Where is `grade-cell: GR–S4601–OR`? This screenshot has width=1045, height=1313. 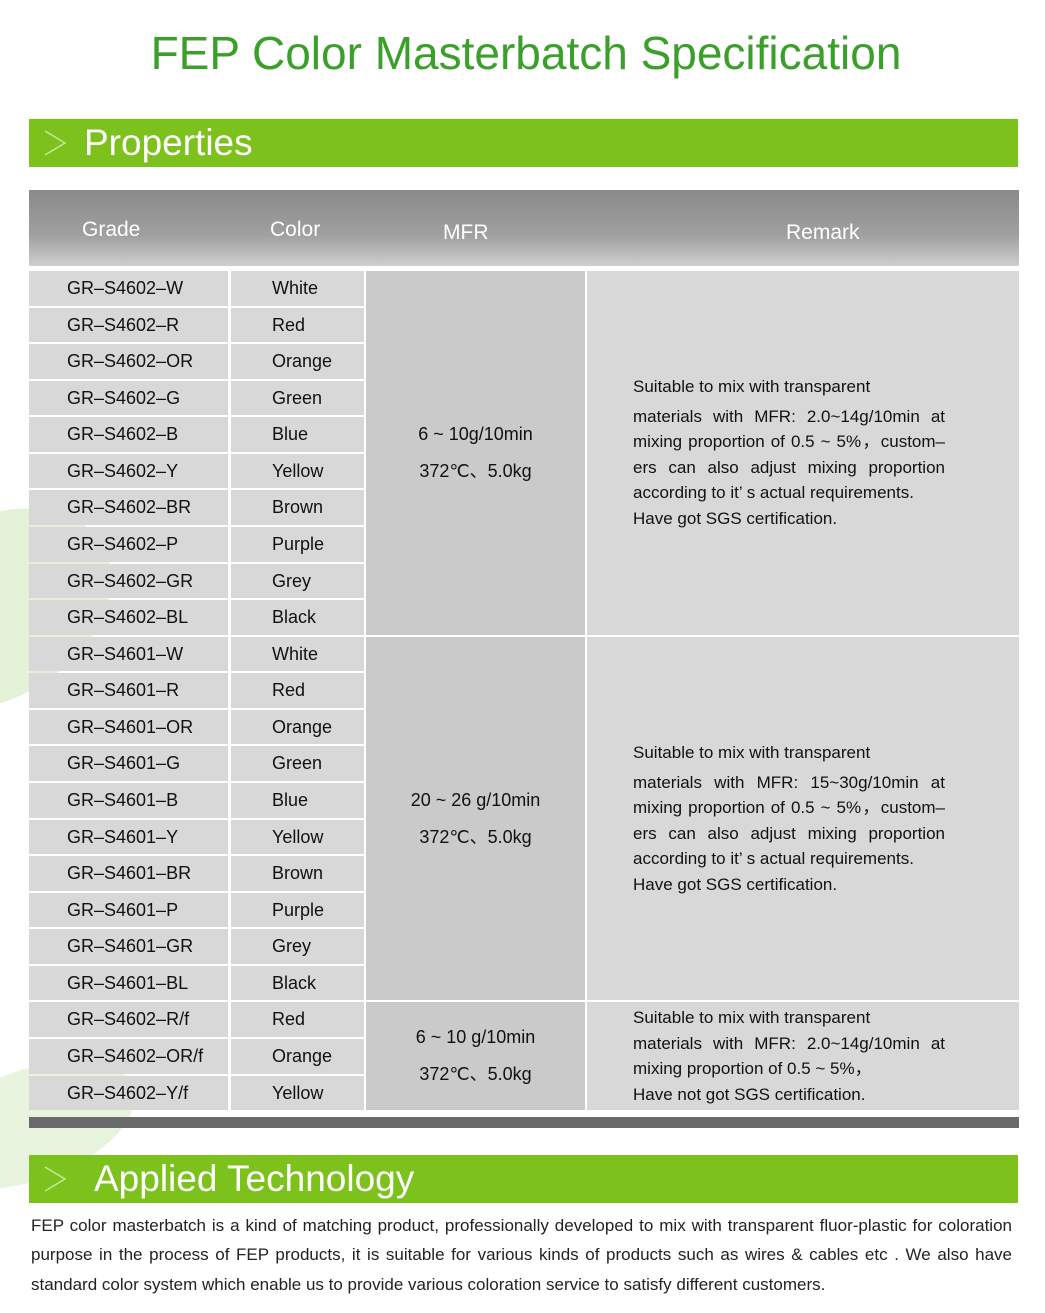
grade-cell: GR–S4601–OR is located at coordinates (128, 727).